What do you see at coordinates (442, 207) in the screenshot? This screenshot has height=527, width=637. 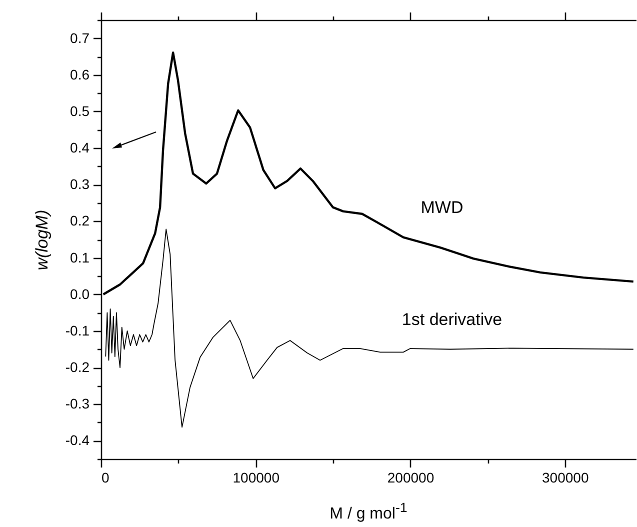 I see `series-label: MWD` at bounding box center [442, 207].